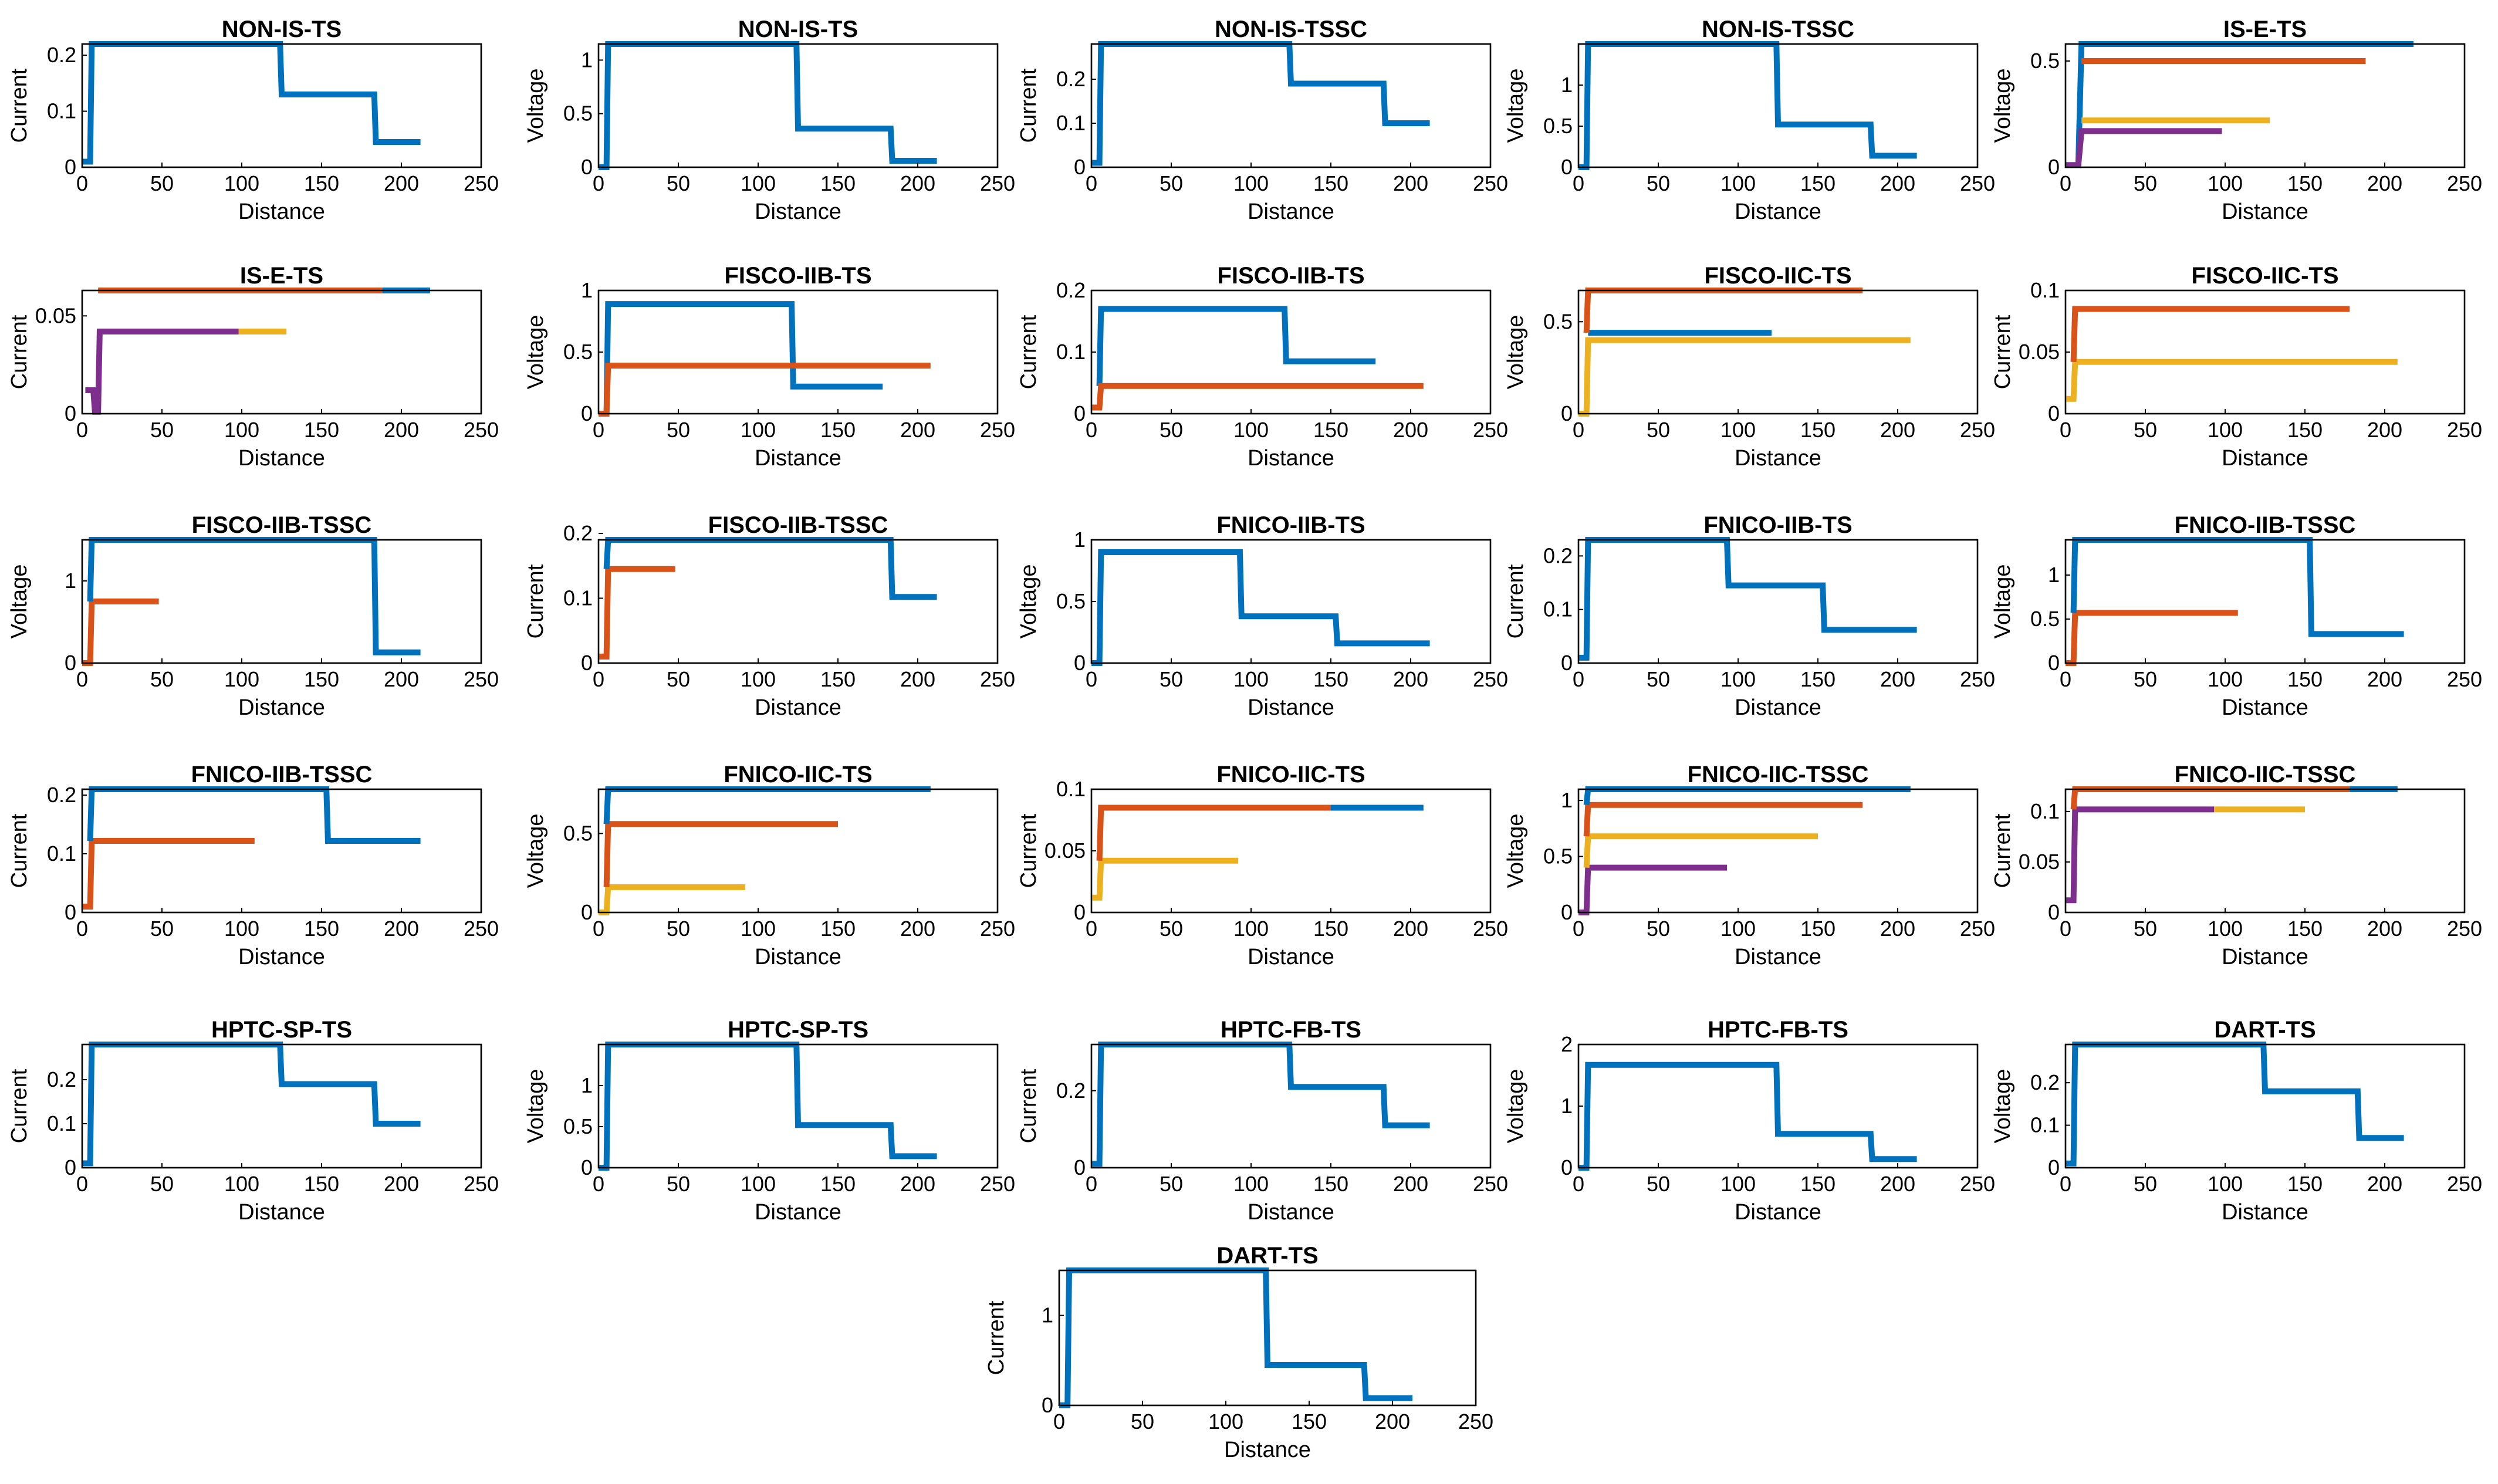 The image size is (2498, 1484). What do you see at coordinates (798, 29) in the screenshot?
I see `chart-title: NON-IS-TS` at bounding box center [798, 29].